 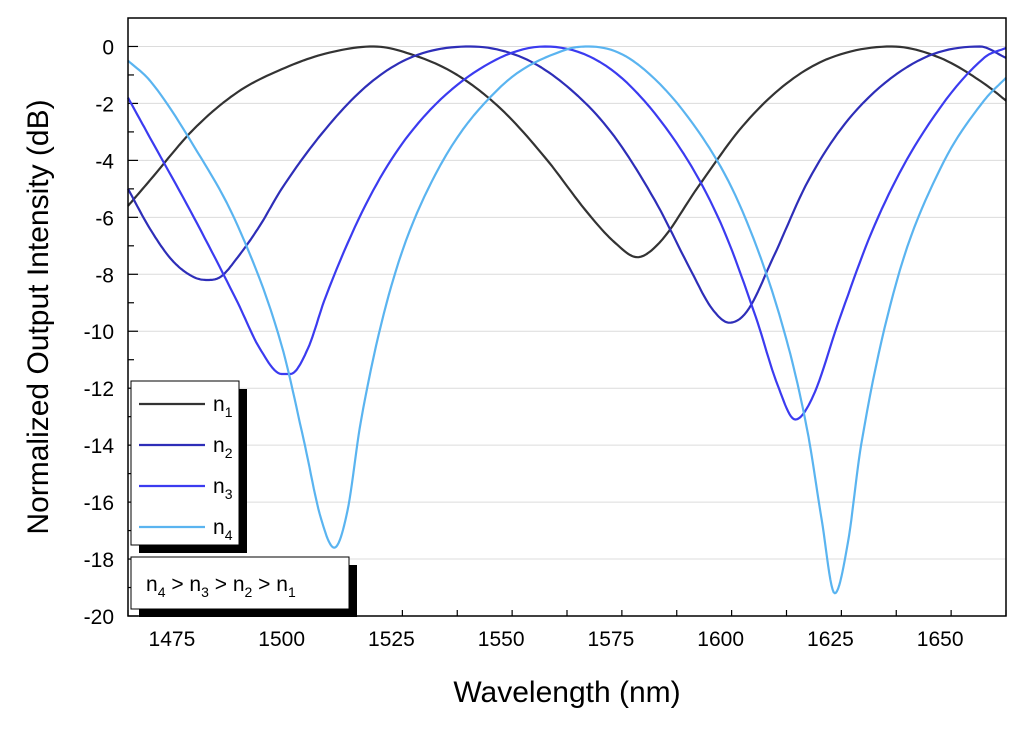 What do you see at coordinates (720, 639) in the screenshot?
I see `x-tick-label: 1600` at bounding box center [720, 639].